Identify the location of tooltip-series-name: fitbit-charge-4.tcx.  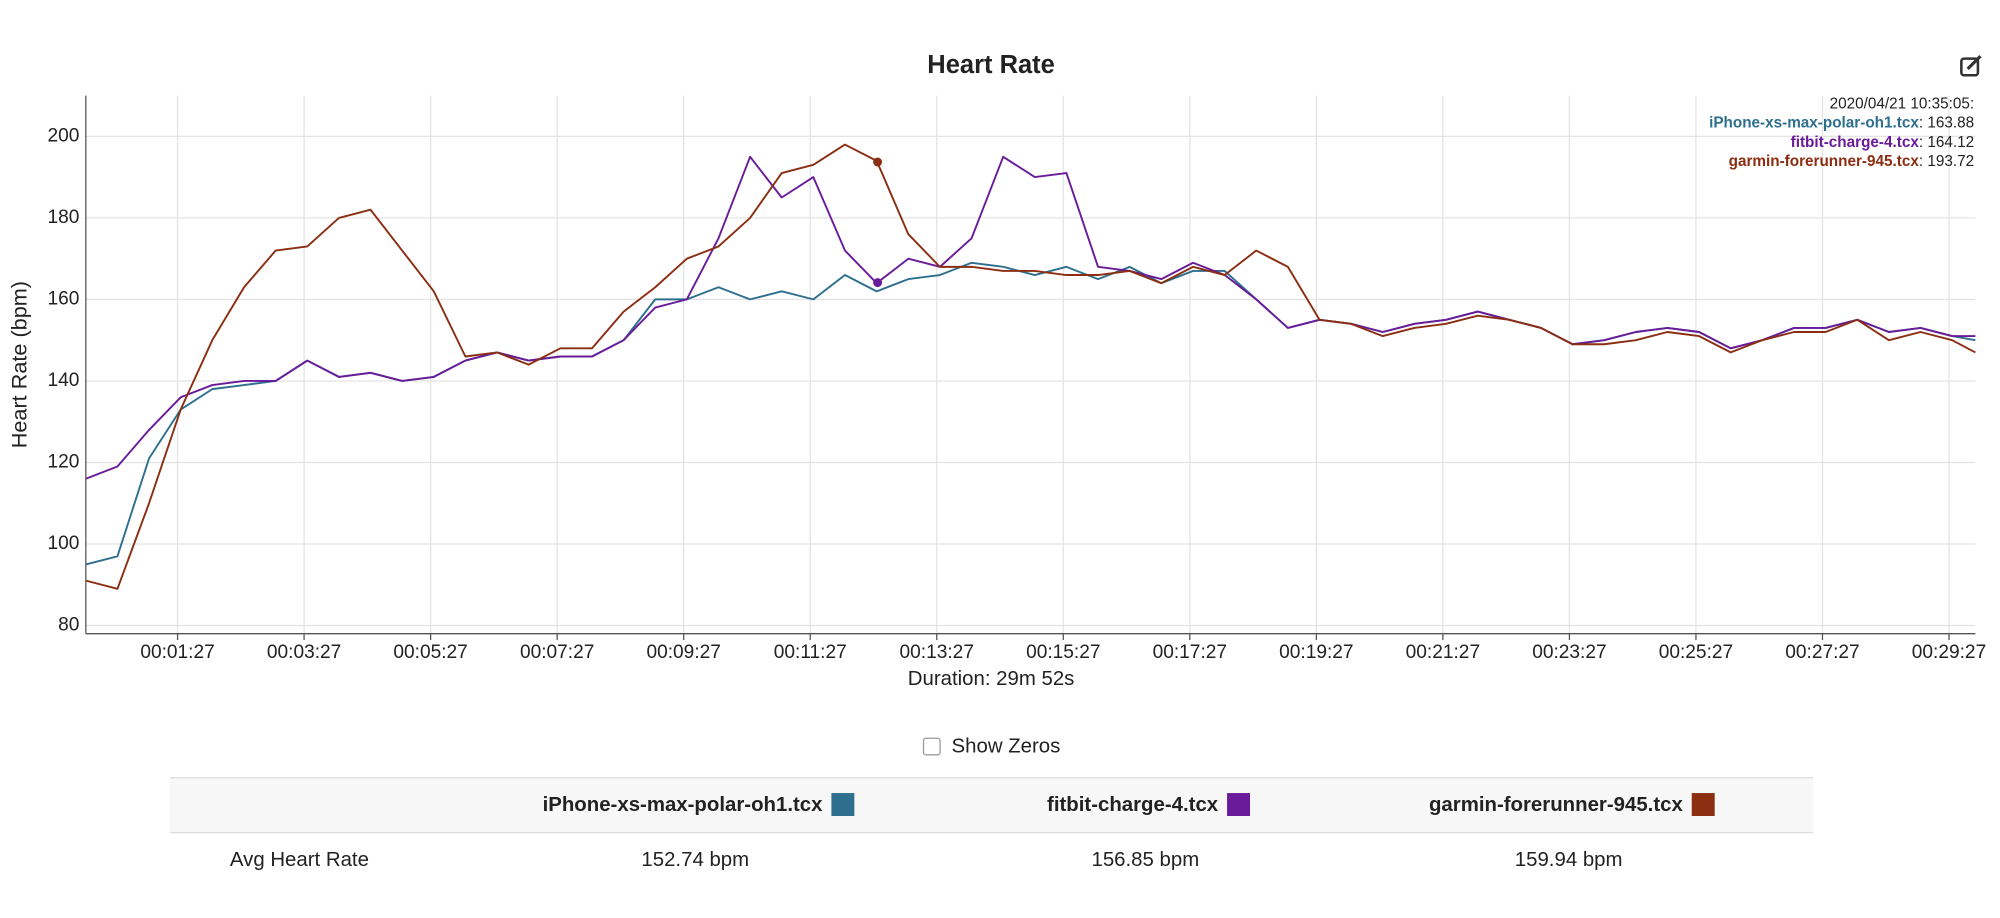
(1855, 142).